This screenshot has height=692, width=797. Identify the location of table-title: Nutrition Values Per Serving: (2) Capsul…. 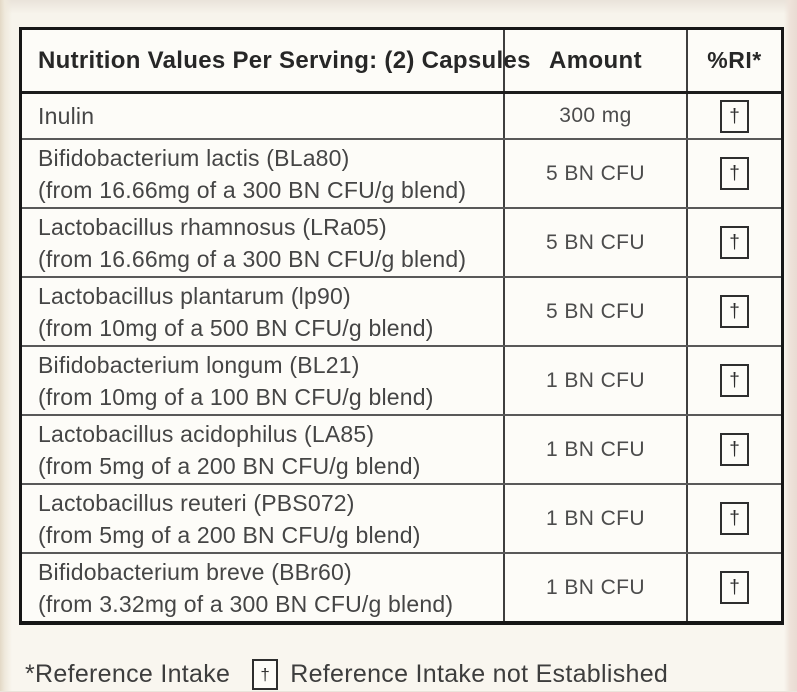
(284, 60).